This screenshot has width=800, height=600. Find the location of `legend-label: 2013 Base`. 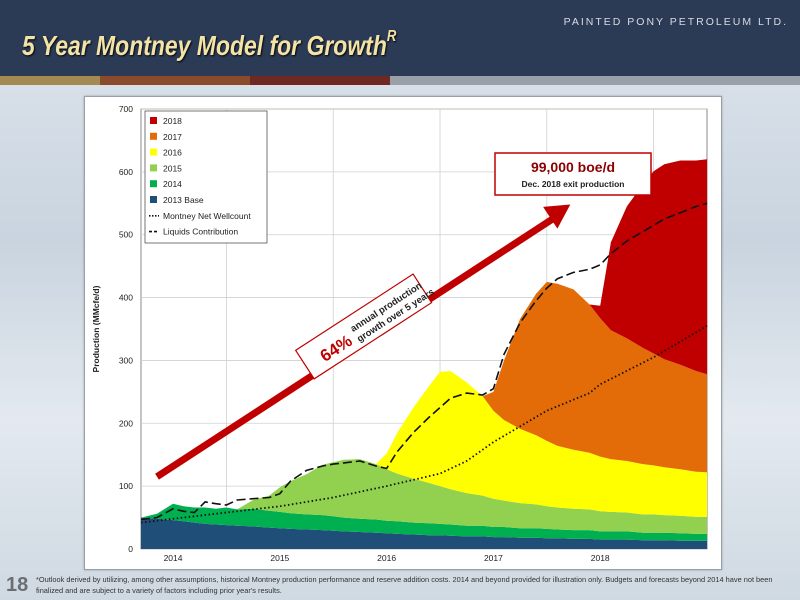

legend-label: 2013 Base is located at coordinates (183, 200).